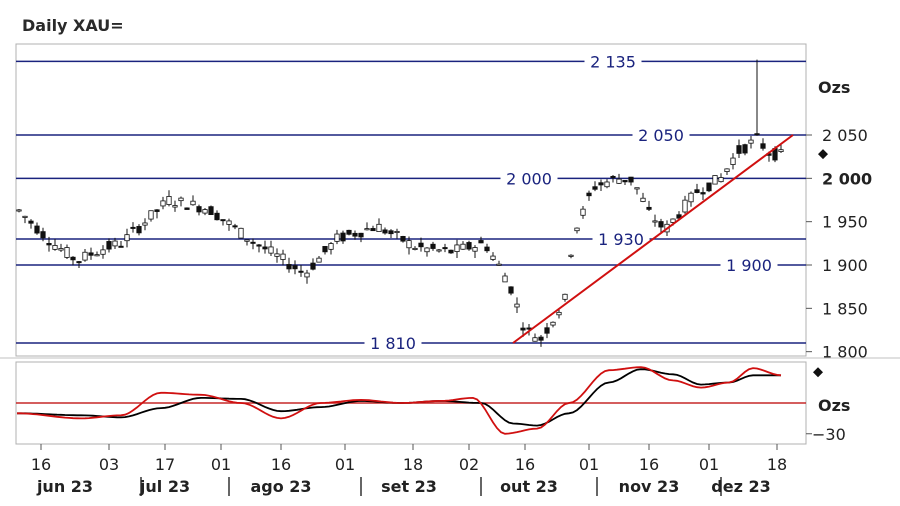 This screenshot has height=506, width=900. I want to click on price-y-axis: 1 800 1 850 1 900 1 950 2 000 2 050 Ozs, so click(839, 220).